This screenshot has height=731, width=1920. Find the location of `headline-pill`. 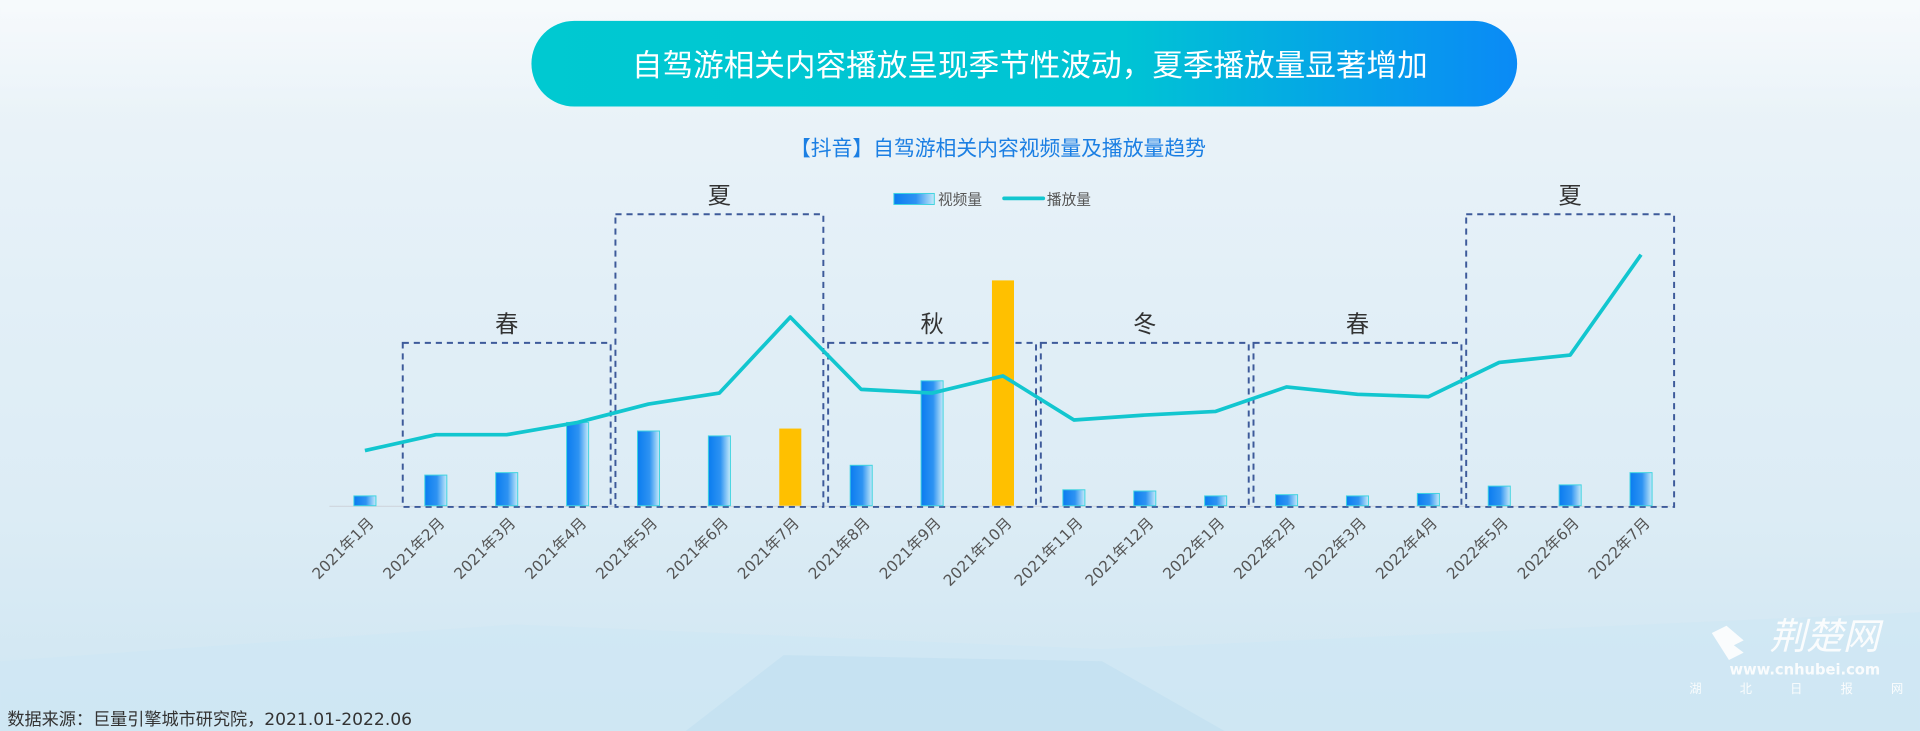

headline-pill is located at coordinates (1024, 63).